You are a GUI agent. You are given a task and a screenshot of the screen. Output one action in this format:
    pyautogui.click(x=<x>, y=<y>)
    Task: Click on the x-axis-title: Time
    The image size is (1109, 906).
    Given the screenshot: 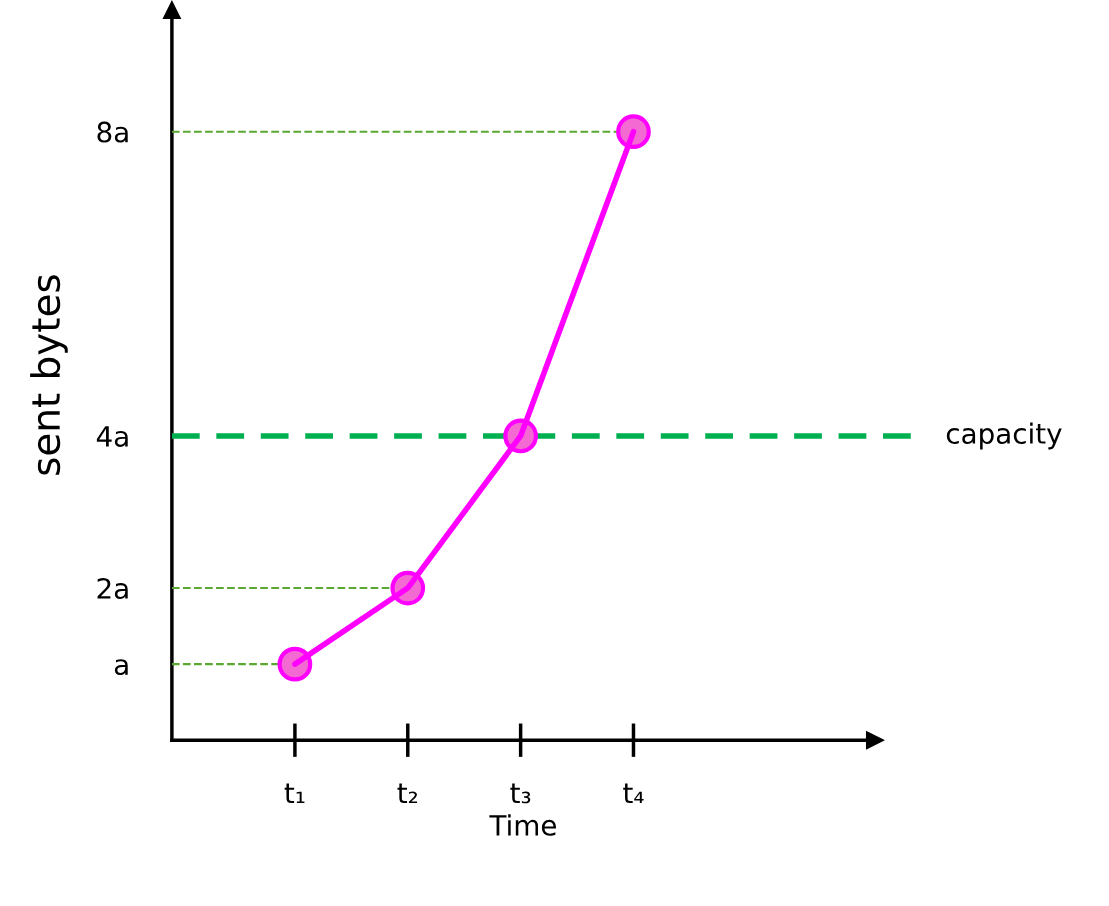 What is the action you would take?
    pyautogui.click(x=522, y=825)
    